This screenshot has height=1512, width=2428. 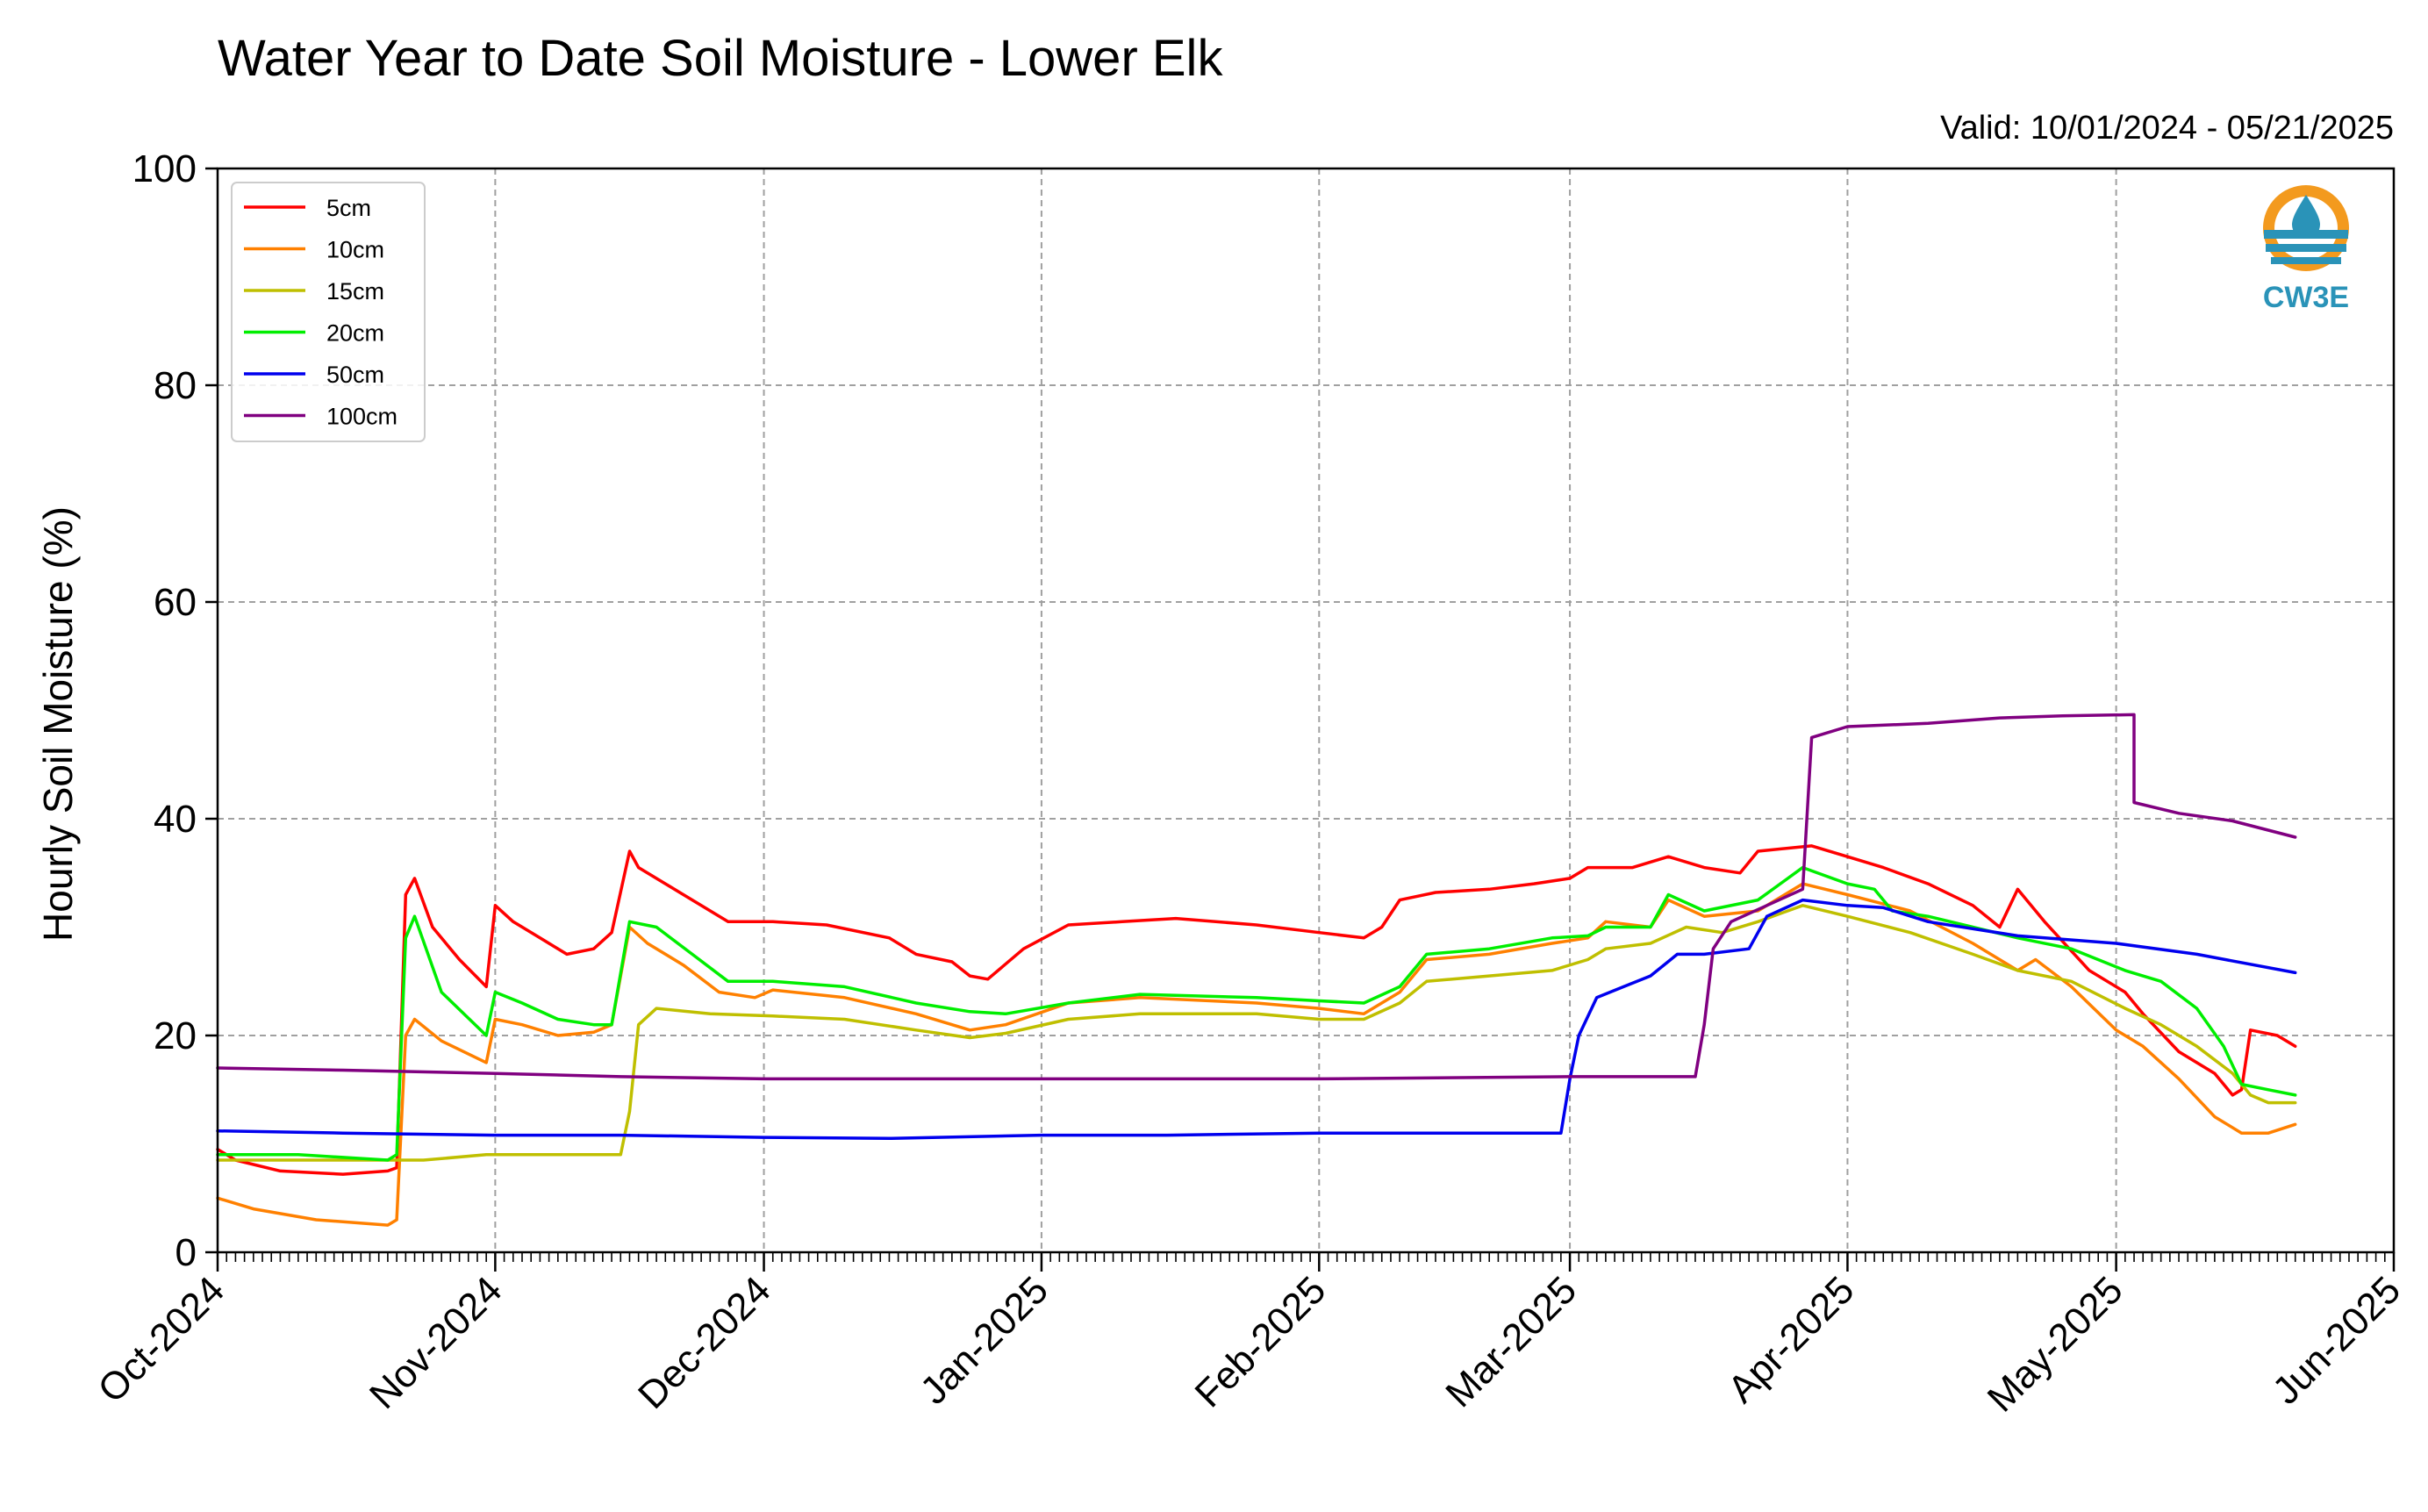 I want to click on valid-date-range: Valid: 10/01/2024 - 05/21/2025, so click(x=2167, y=129).